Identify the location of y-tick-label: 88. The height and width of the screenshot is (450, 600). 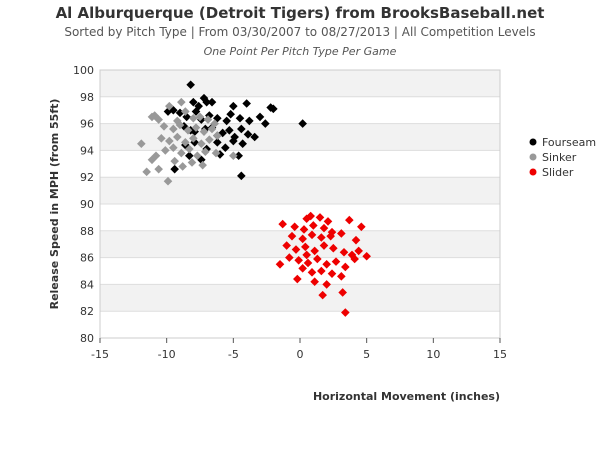
(87, 231).